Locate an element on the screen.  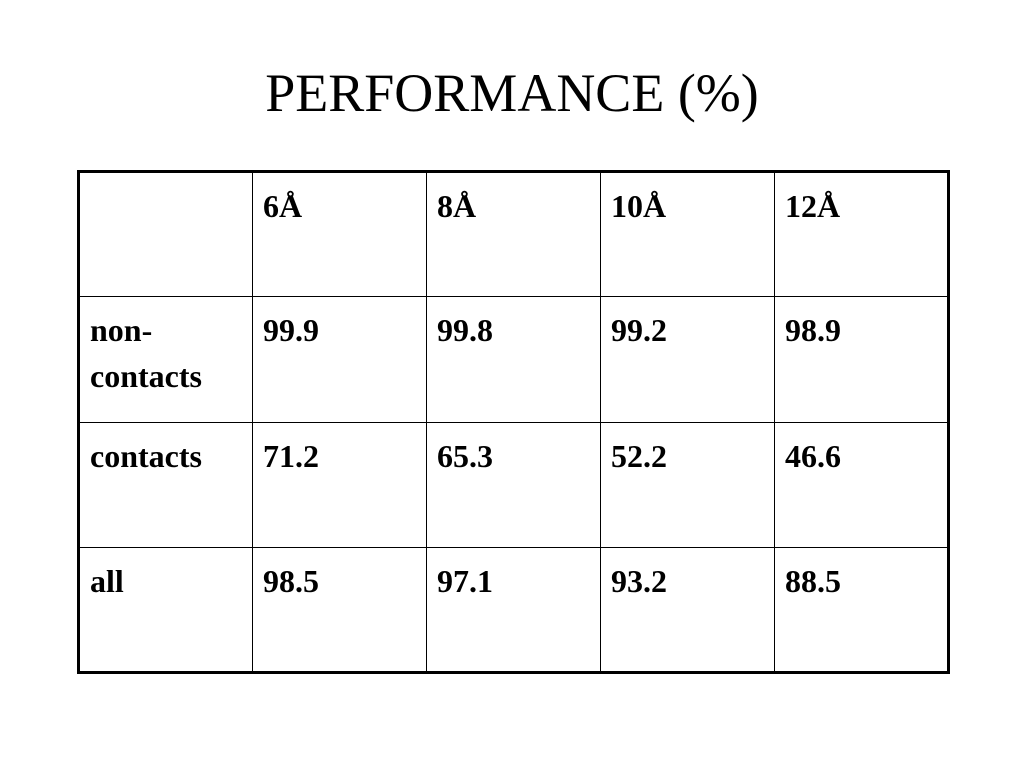
column-header: 8Å is located at coordinates (513, 234).